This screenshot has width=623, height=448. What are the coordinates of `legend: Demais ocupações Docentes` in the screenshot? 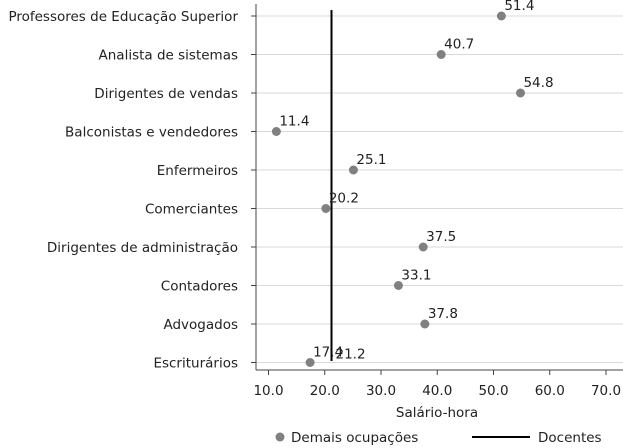 It's located at (438, 438).